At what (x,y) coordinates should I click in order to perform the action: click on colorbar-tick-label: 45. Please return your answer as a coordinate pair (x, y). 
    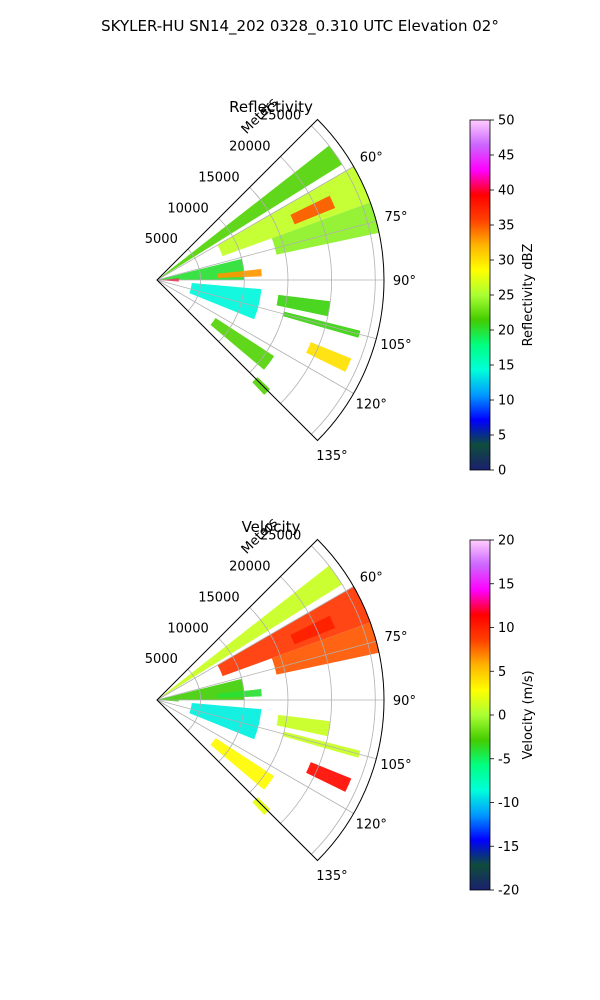
    Looking at the image, I should click on (506, 156).